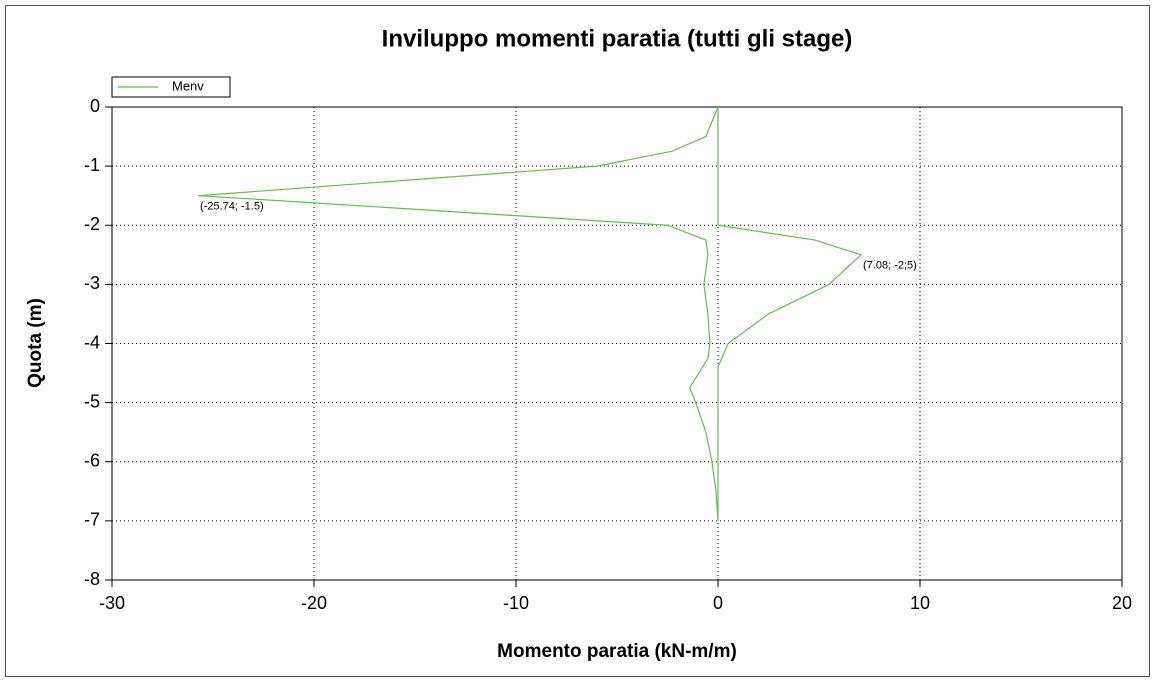 The image size is (1155, 682). I want to click on y-tick-label: -8, so click(92, 579).